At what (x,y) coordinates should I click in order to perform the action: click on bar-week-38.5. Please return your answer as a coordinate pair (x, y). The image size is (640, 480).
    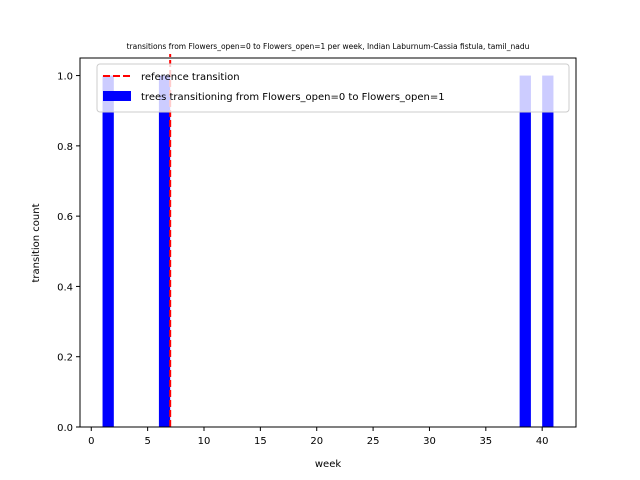
    Looking at the image, I should click on (525, 251).